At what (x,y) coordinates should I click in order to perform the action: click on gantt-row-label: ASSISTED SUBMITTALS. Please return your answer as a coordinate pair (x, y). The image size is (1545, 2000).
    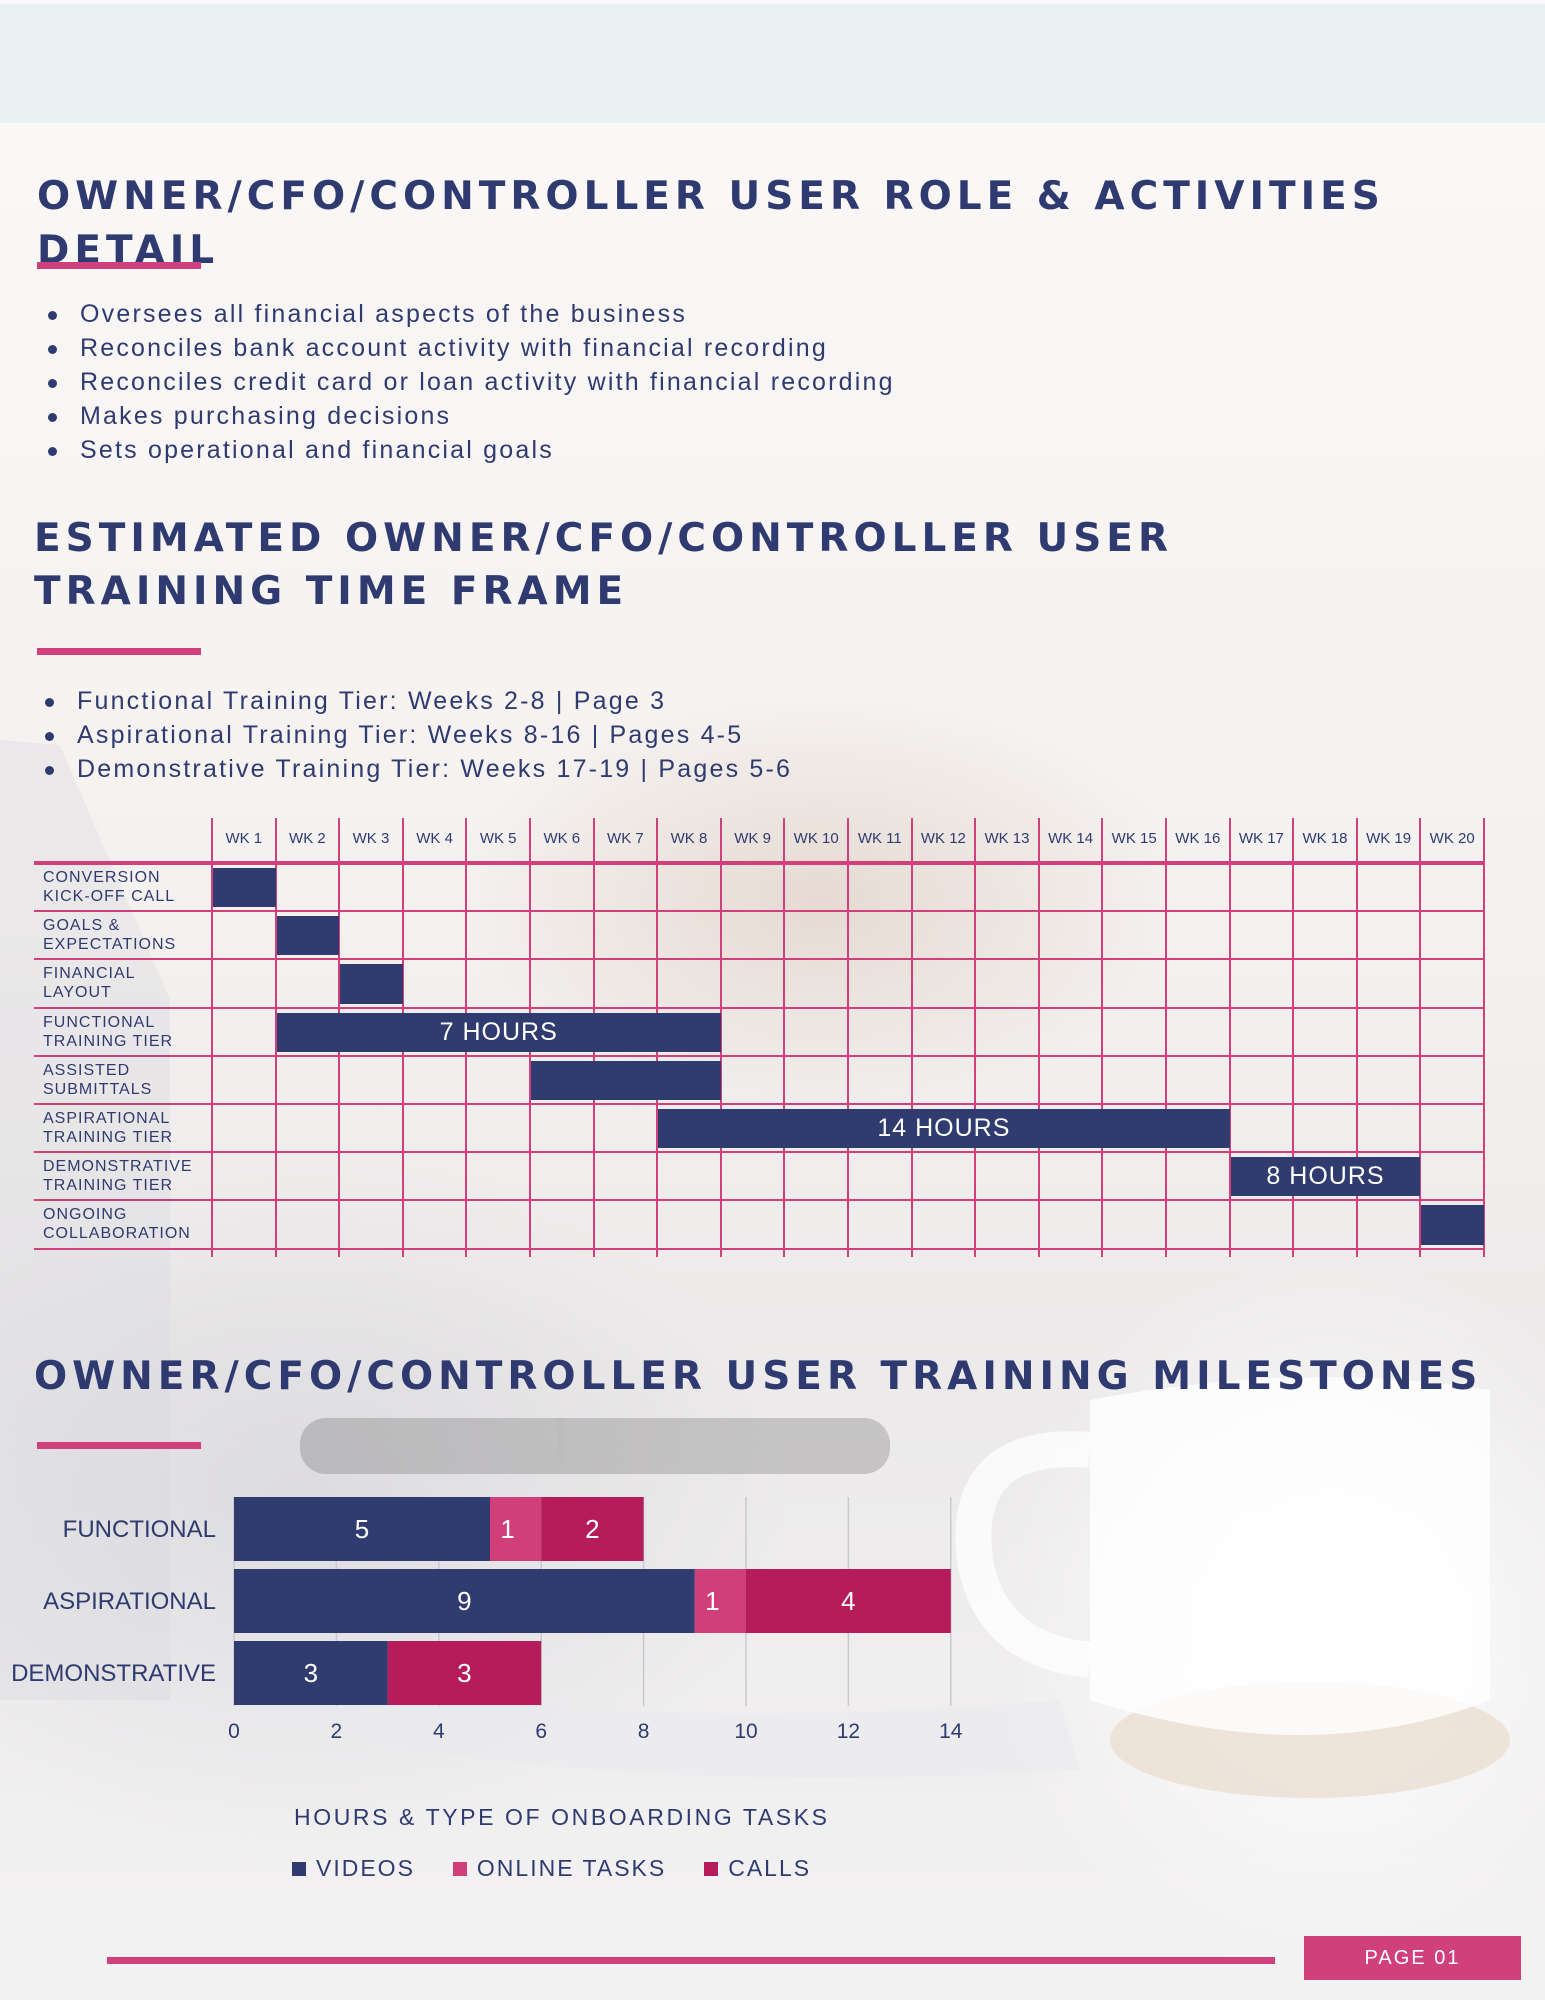
    Looking at the image, I should click on (138, 1080).